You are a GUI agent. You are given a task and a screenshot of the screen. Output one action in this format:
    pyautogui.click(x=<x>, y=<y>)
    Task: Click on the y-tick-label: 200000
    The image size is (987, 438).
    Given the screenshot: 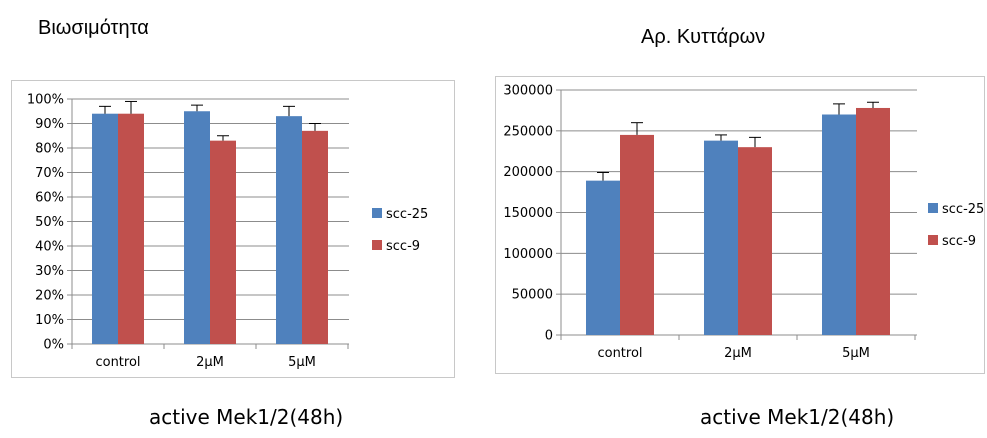 What is the action you would take?
    pyautogui.click(x=528, y=172)
    